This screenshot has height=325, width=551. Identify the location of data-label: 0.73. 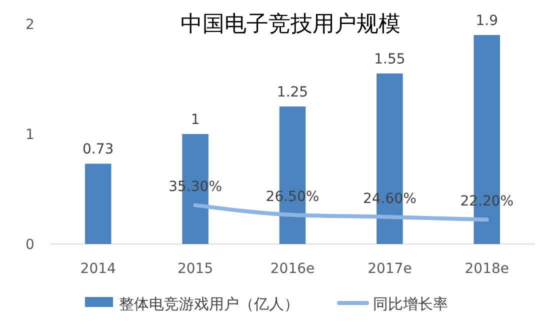
(98, 150).